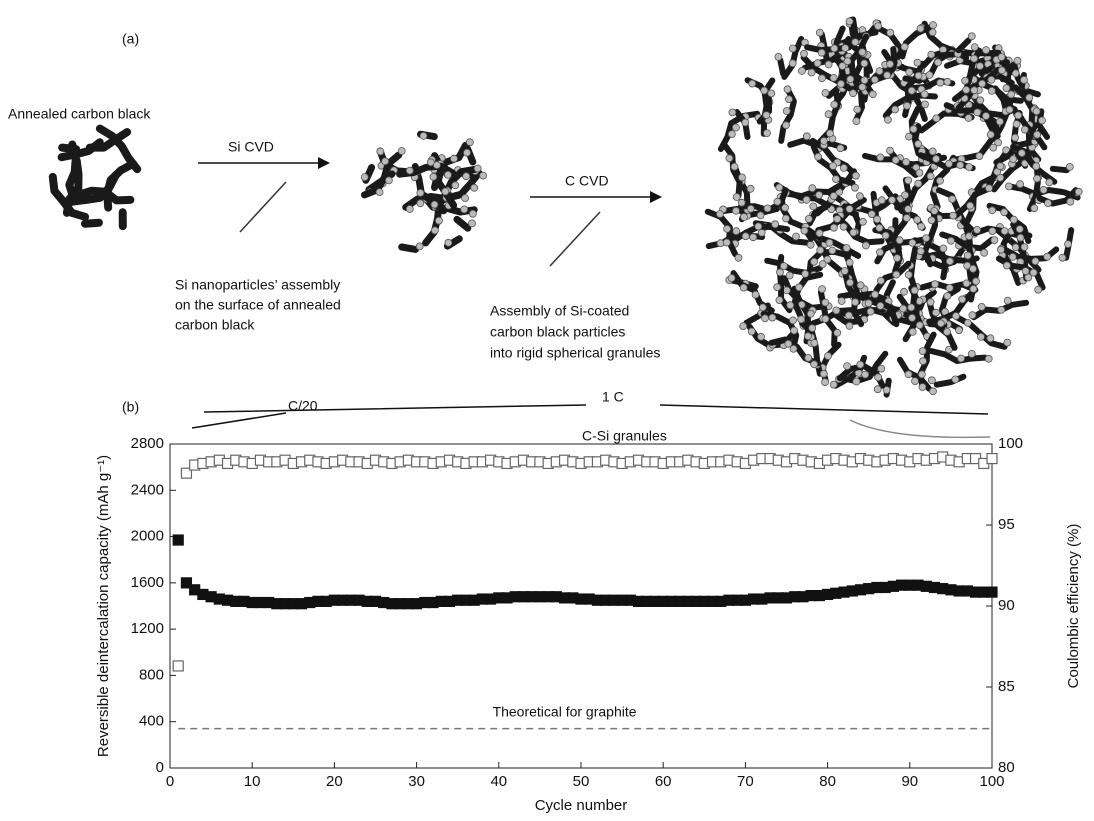  I want to click on arrow-head, so click(656, 197).